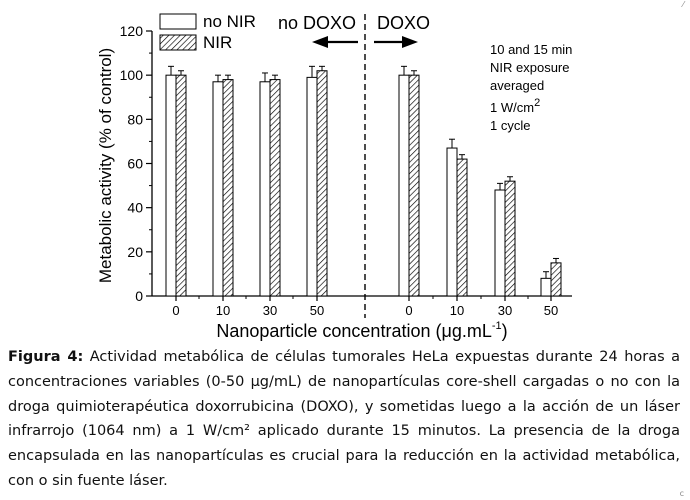  What do you see at coordinates (410, 42) in the screenshot?
I see `arrow-right-head` at bounding box center [410, 42].